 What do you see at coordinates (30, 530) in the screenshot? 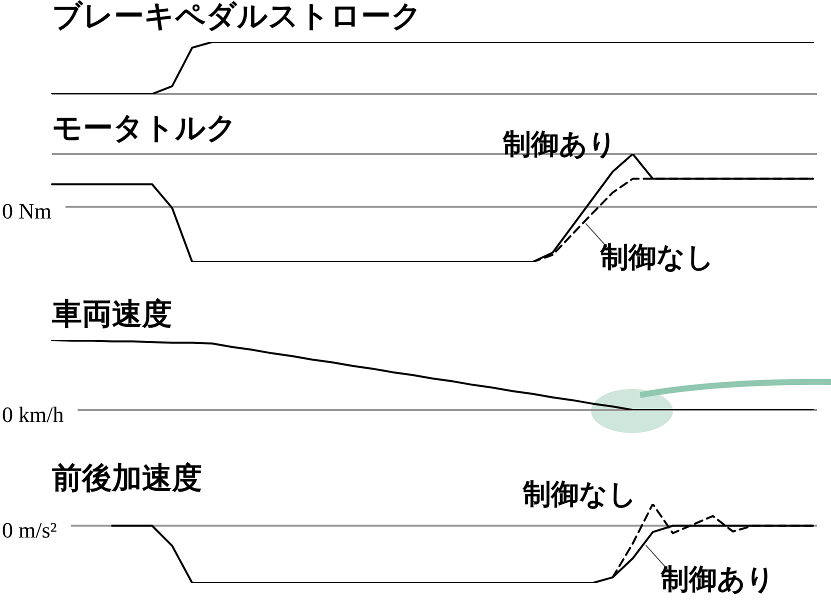
I see `ref-line-label: 0 m/s²` at bounding box center [30, 530].